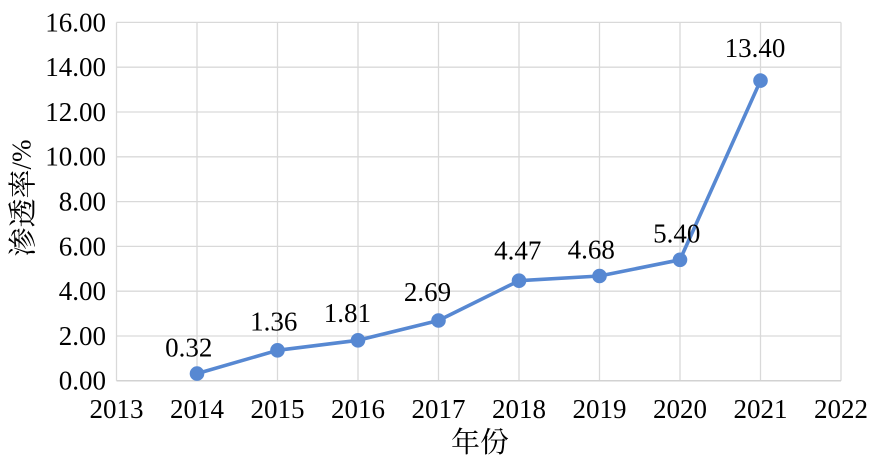  Describe the element at coordinates (82, 291) in the screenshot. I see `svg-text: 4.00` at that location.